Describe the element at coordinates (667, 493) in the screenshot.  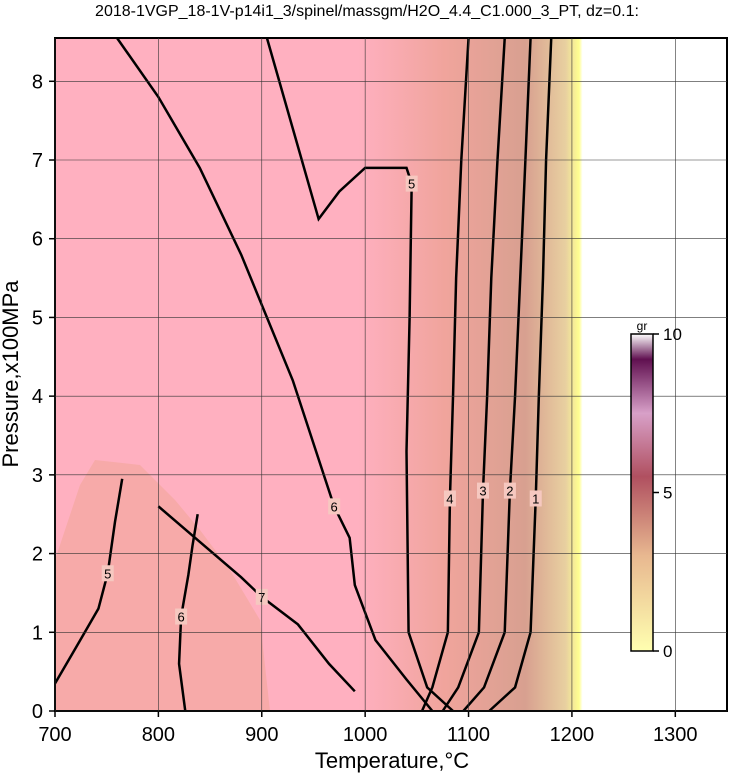
I see `colorbar-tick-label: 5` at that location.